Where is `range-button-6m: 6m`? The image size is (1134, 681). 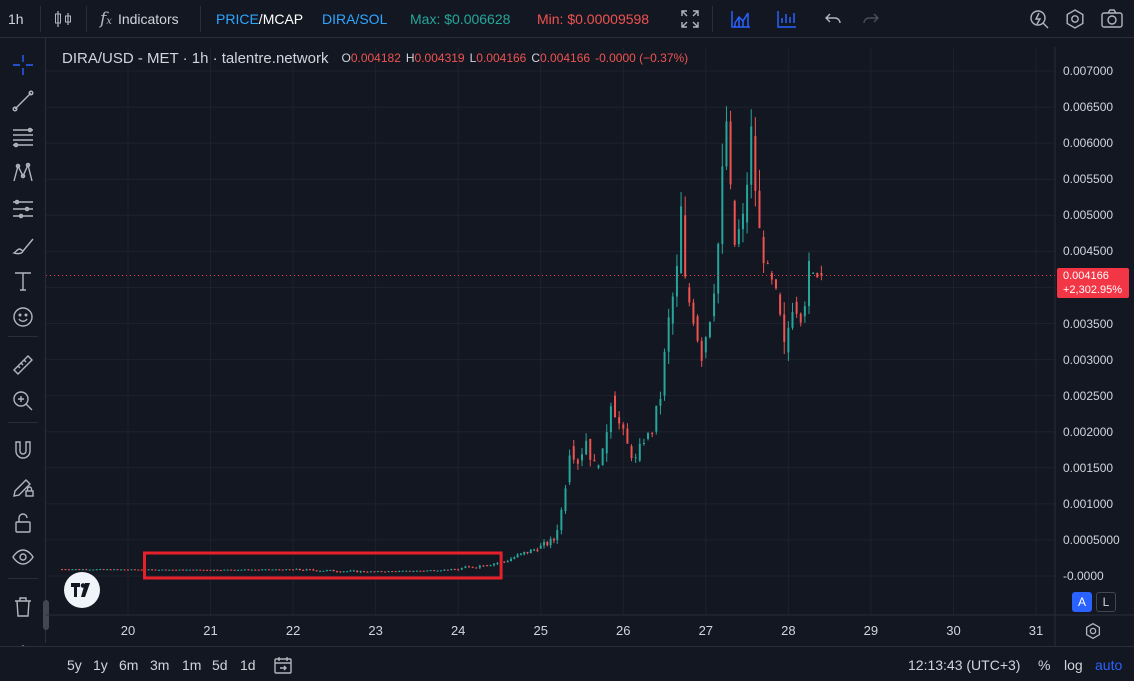 range-button-6m: 6m is located at coordinates (128, 664).